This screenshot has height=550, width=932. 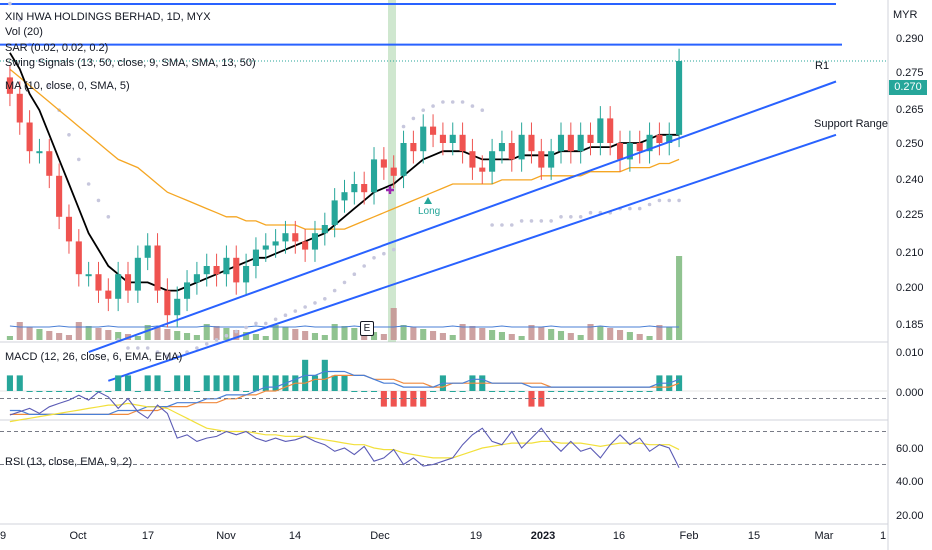 What do you see at coordinates (910, 110) in the screenshot?
I see `price-tick-label: 0.265` at bounding box center [910, 110].